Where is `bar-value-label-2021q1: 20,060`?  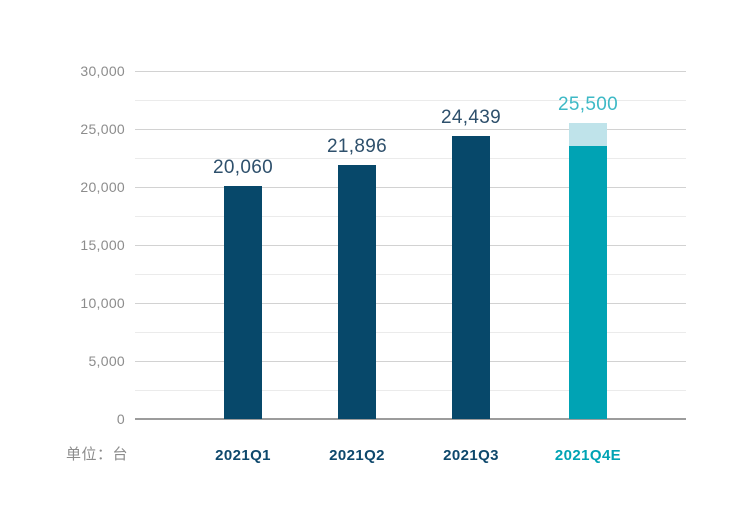
bar-value-label-2021q1: 20,060 is located at coordinates (243, 167).